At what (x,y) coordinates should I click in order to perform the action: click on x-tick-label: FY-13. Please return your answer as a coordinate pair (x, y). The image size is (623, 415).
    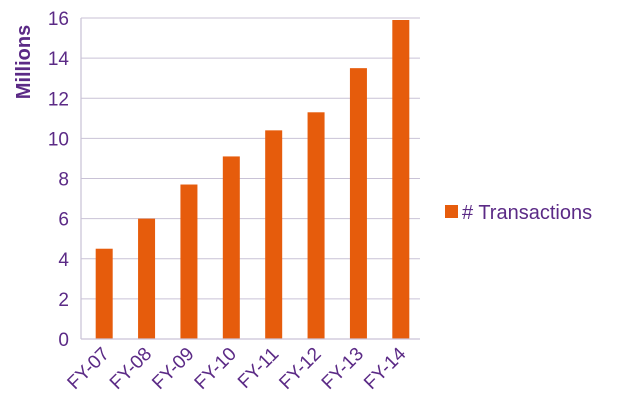
    Looking at the image, I should click on (343, 369).